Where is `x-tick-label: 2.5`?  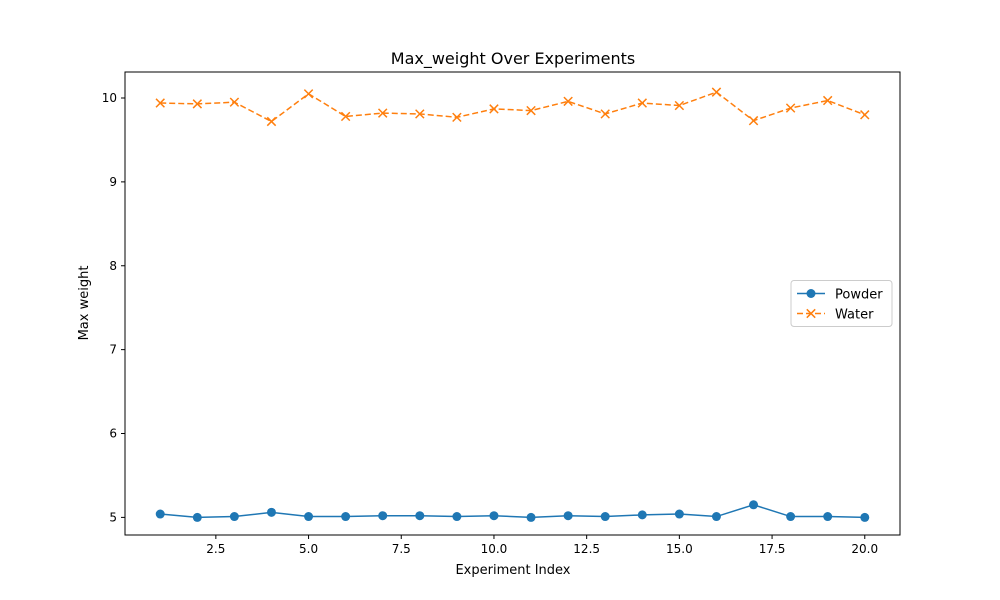 x-tick-label: 2.5 is located at coordinates (215, 549).